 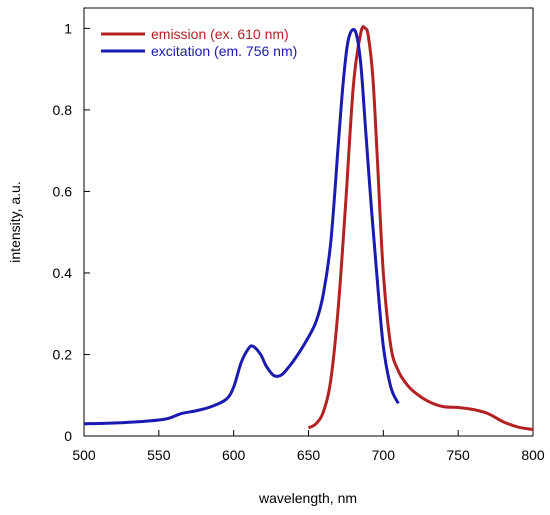 What do you see at coordinates (84, 455) in the screenshot?
I see `x-tick-label: 500` at bounding box center [84, 455].